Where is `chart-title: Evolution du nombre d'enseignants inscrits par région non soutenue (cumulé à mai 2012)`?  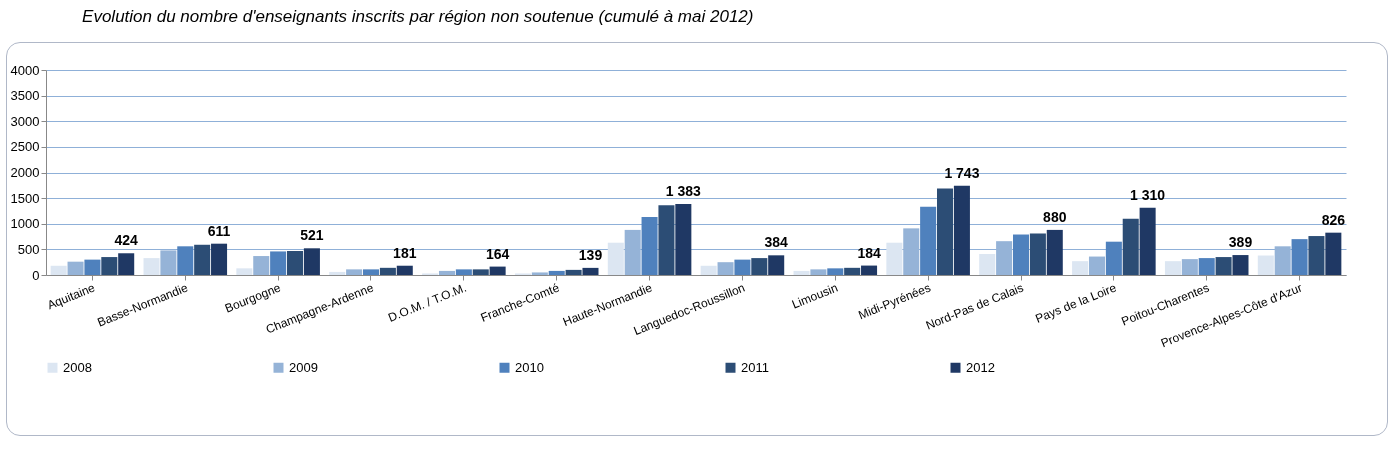 chart-title: Evolution du nombre d'enseignants inscrits par région non soutenue (cumulé à mai 2012) is located at coordinates (418, 16).